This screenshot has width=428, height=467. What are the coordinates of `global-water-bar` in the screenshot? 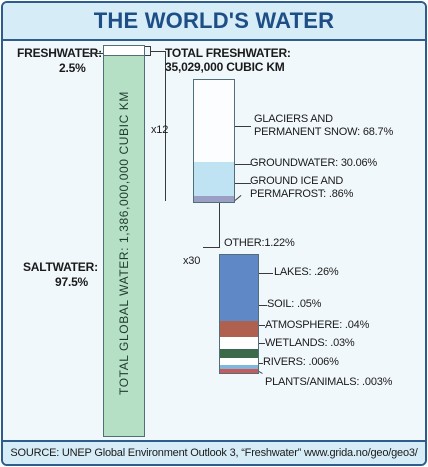 It's located at (124, 241).